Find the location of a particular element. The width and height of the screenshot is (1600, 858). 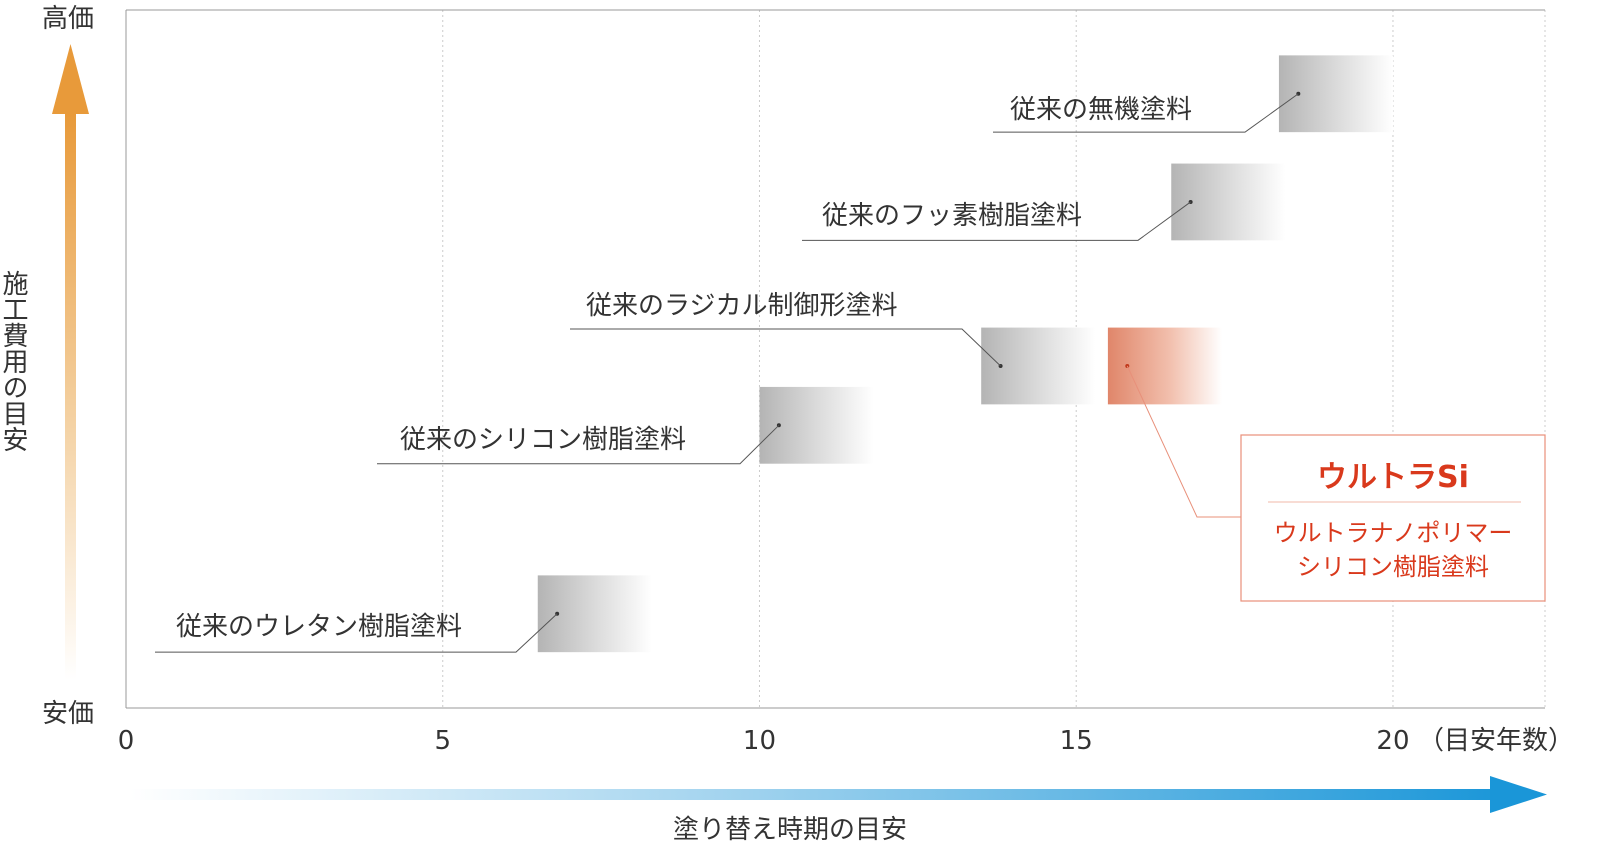

highlight-leader-line is located at coordinates (1183, 441).